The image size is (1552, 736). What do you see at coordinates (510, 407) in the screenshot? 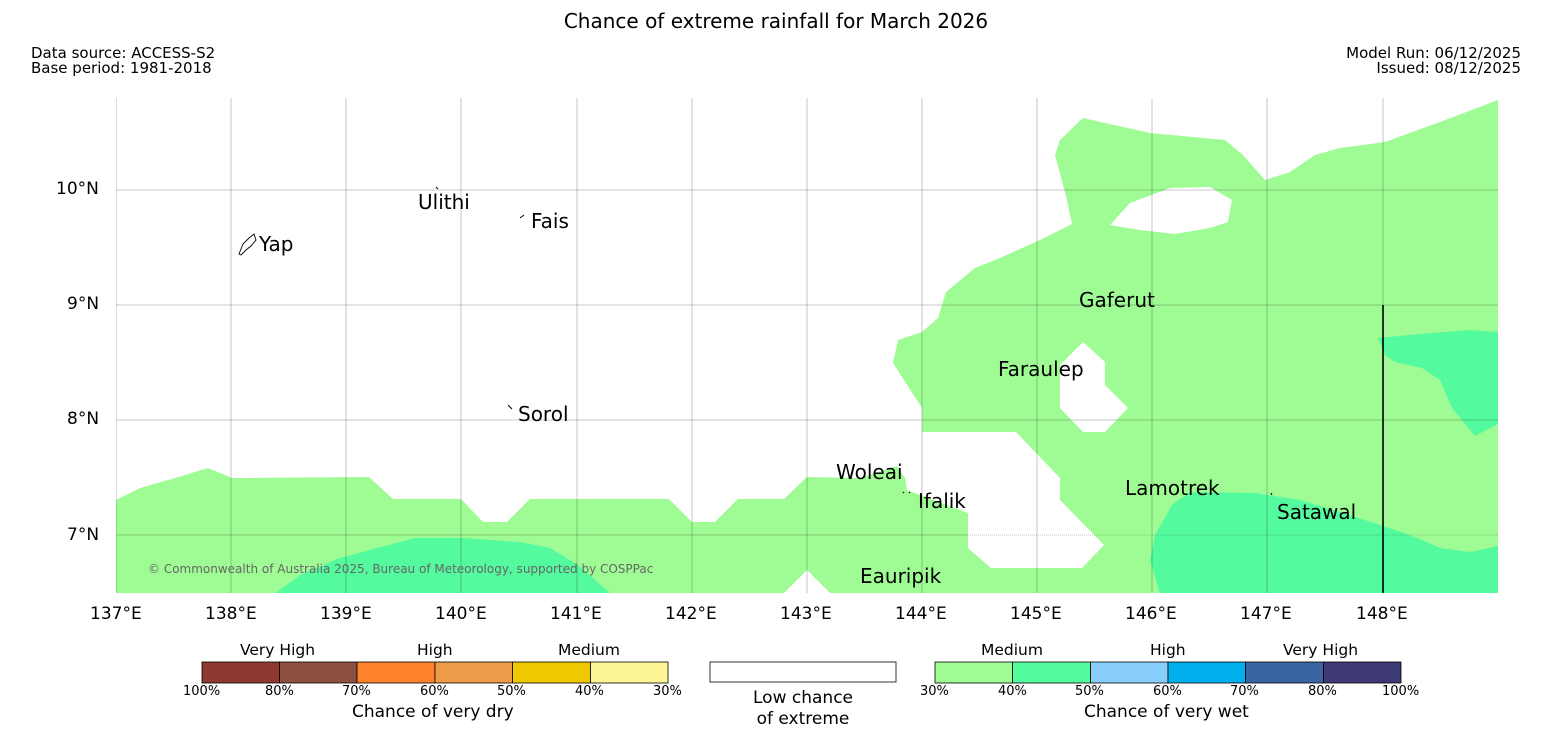
I see `sorol-island-mark` at bounding box center [510, 407].